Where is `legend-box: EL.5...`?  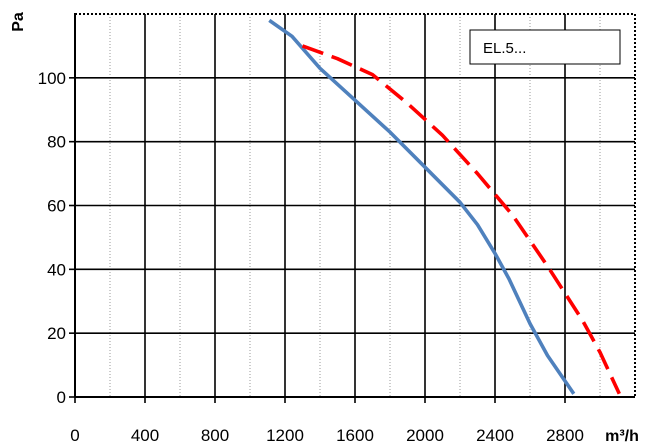 legend-box: EL.5... is located at coordinates (545, 47).